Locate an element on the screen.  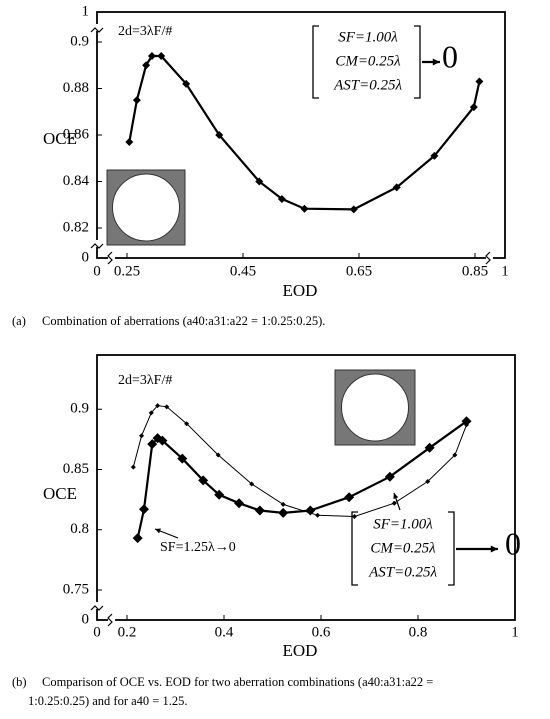
x-tick-label: 0.2 is located at coordinates (127, 632).